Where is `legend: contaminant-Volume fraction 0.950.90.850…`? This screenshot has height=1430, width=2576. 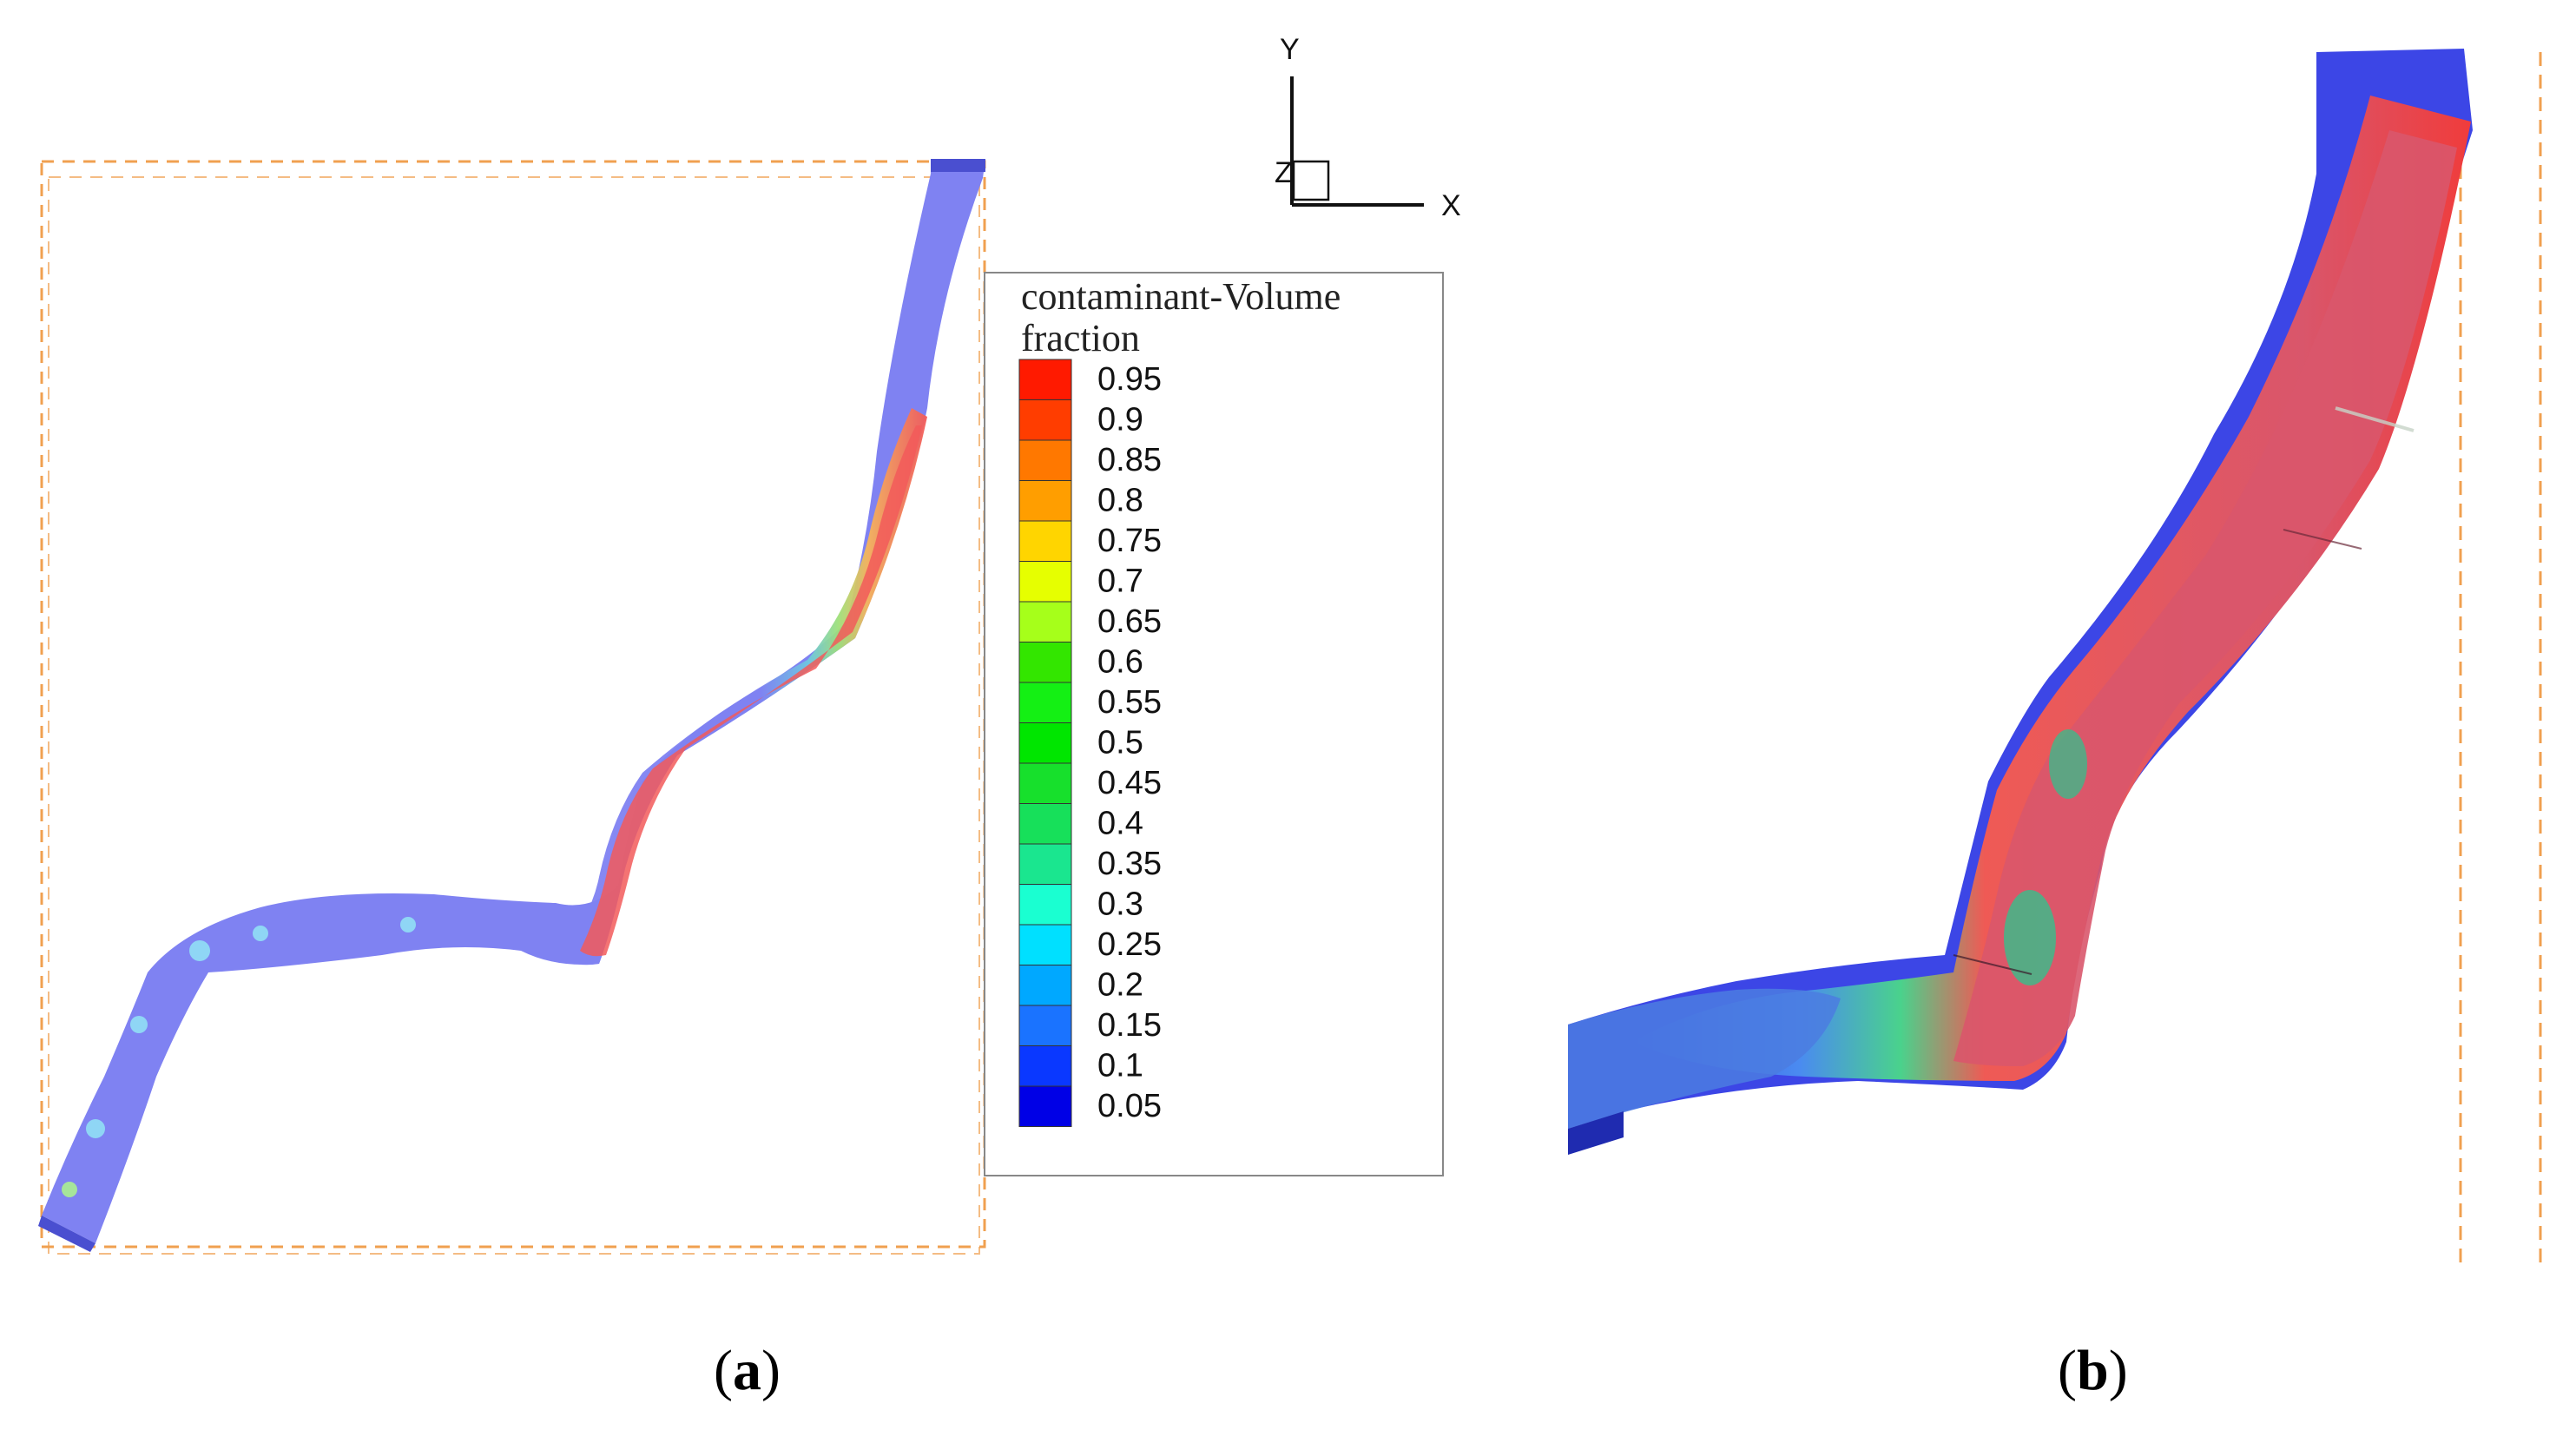 legend: contaminant-Volume fraction 0.950.90.850… is located at coordinates (1214, 724).